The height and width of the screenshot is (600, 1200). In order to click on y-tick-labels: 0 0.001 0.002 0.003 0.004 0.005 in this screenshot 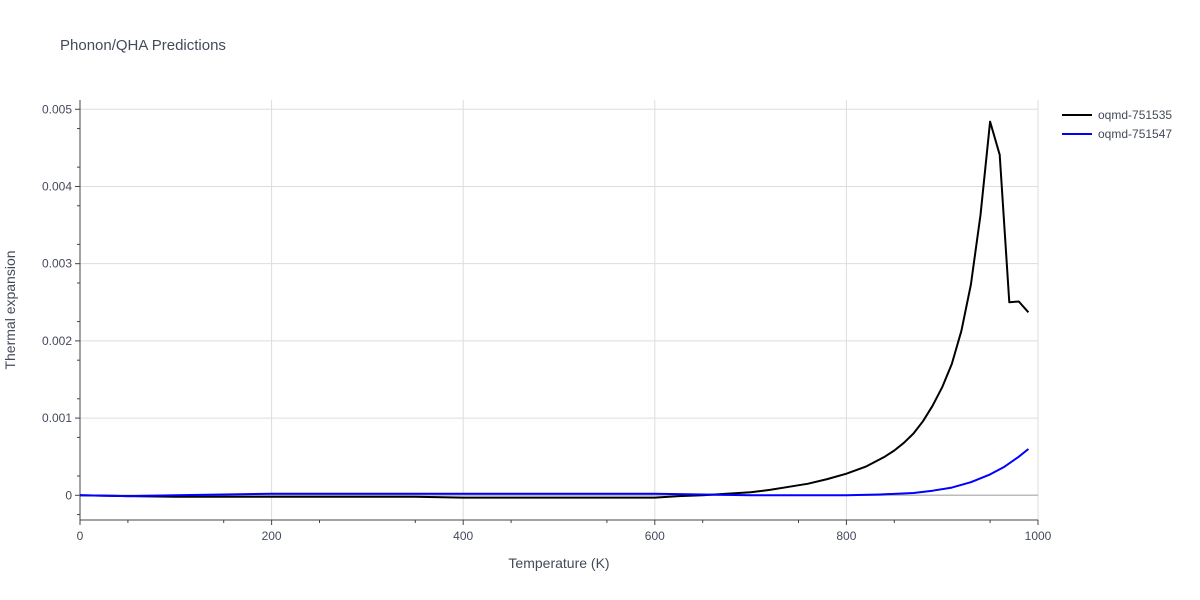, I will do `click(57, 302)`.